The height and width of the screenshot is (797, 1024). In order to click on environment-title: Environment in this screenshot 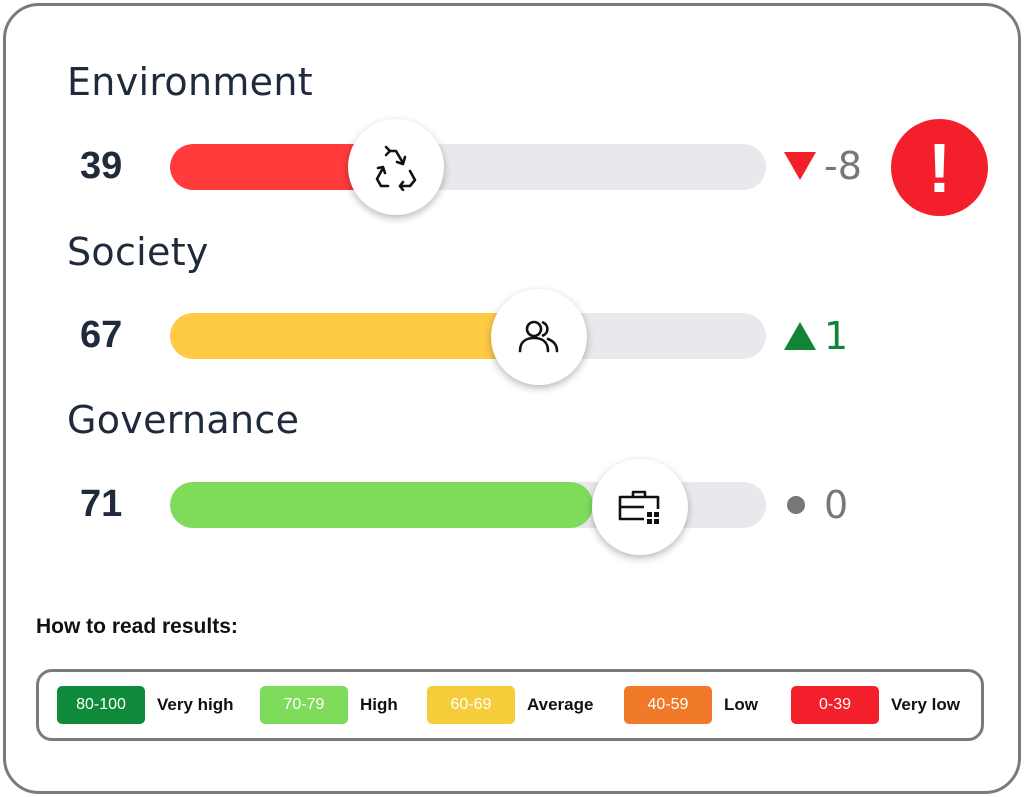, I will do `click(190, 82)`.